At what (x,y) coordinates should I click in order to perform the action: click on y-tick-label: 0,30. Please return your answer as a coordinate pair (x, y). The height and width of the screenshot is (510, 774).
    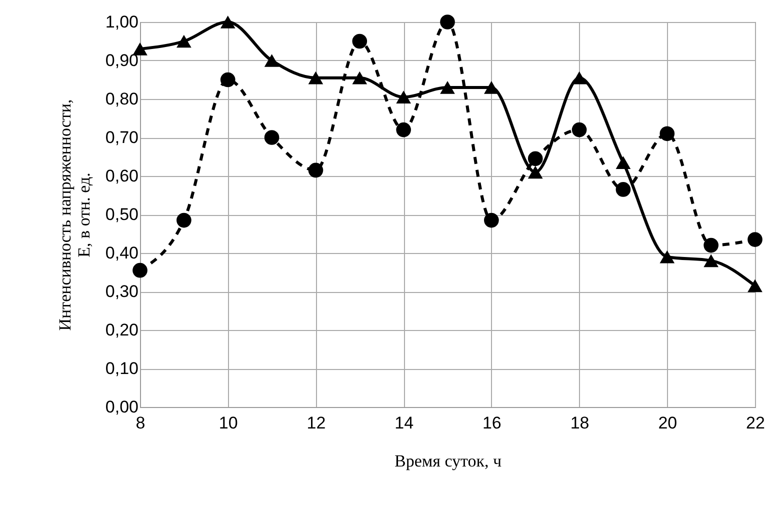
    Looking at the image, I should click on (121, 291).